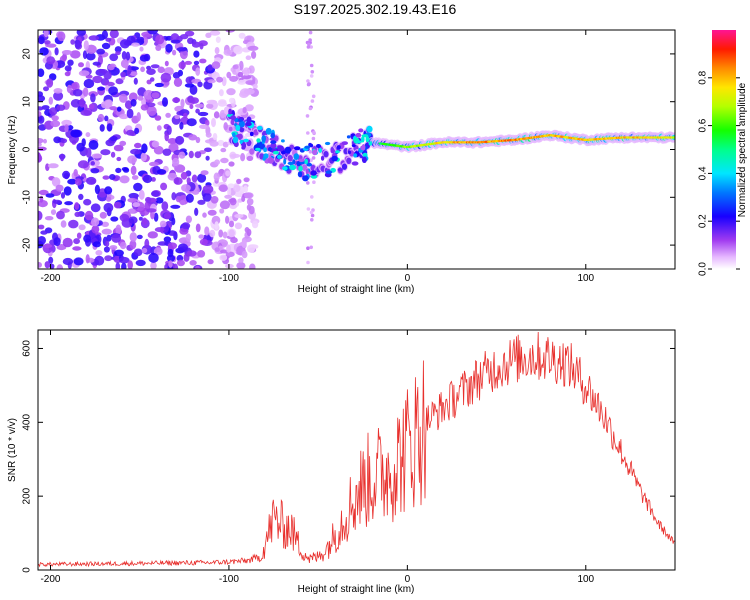 Image resolution: width=750 pixels, height=600 pixels. I want to click on spectrogram-xlabel: Height of straight line (km), so click(356, 289).